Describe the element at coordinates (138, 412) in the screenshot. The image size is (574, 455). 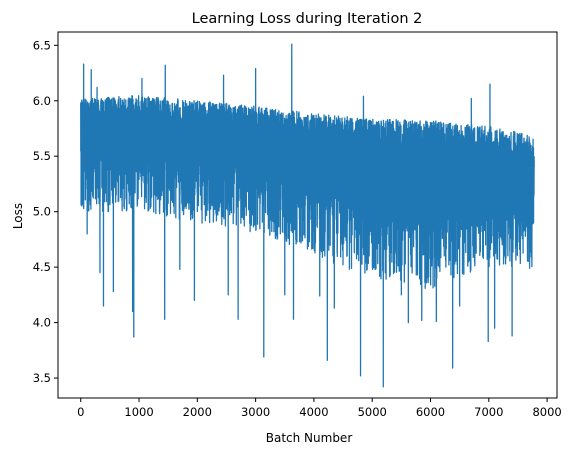
I see `x-tick-label: 1000` at that location.